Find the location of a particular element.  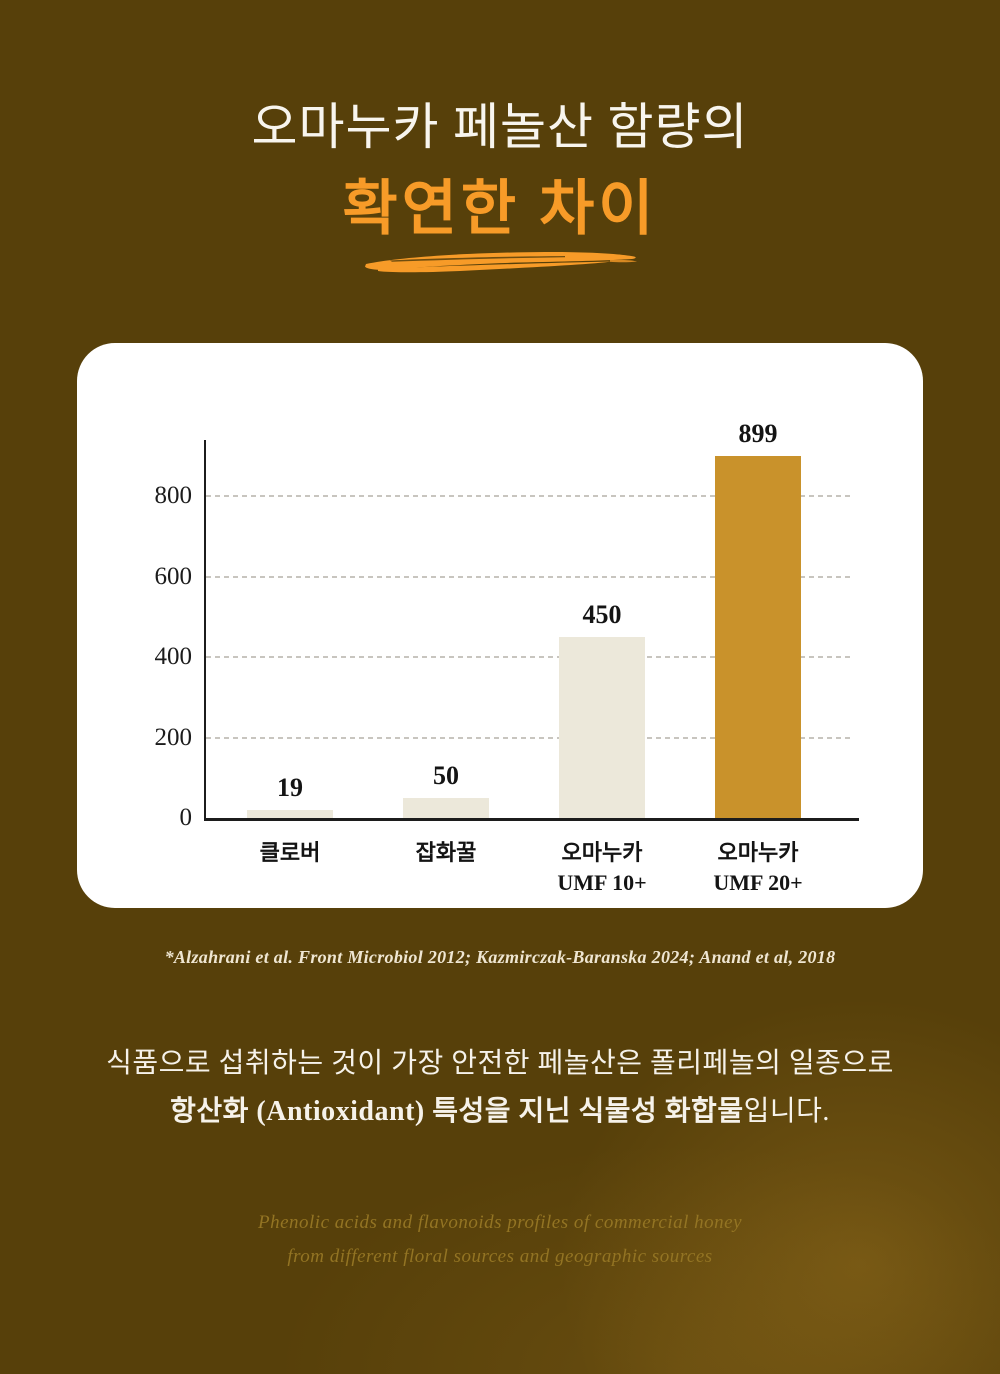

bar-value-label-4: 899 is located at coordinates (758, 434).